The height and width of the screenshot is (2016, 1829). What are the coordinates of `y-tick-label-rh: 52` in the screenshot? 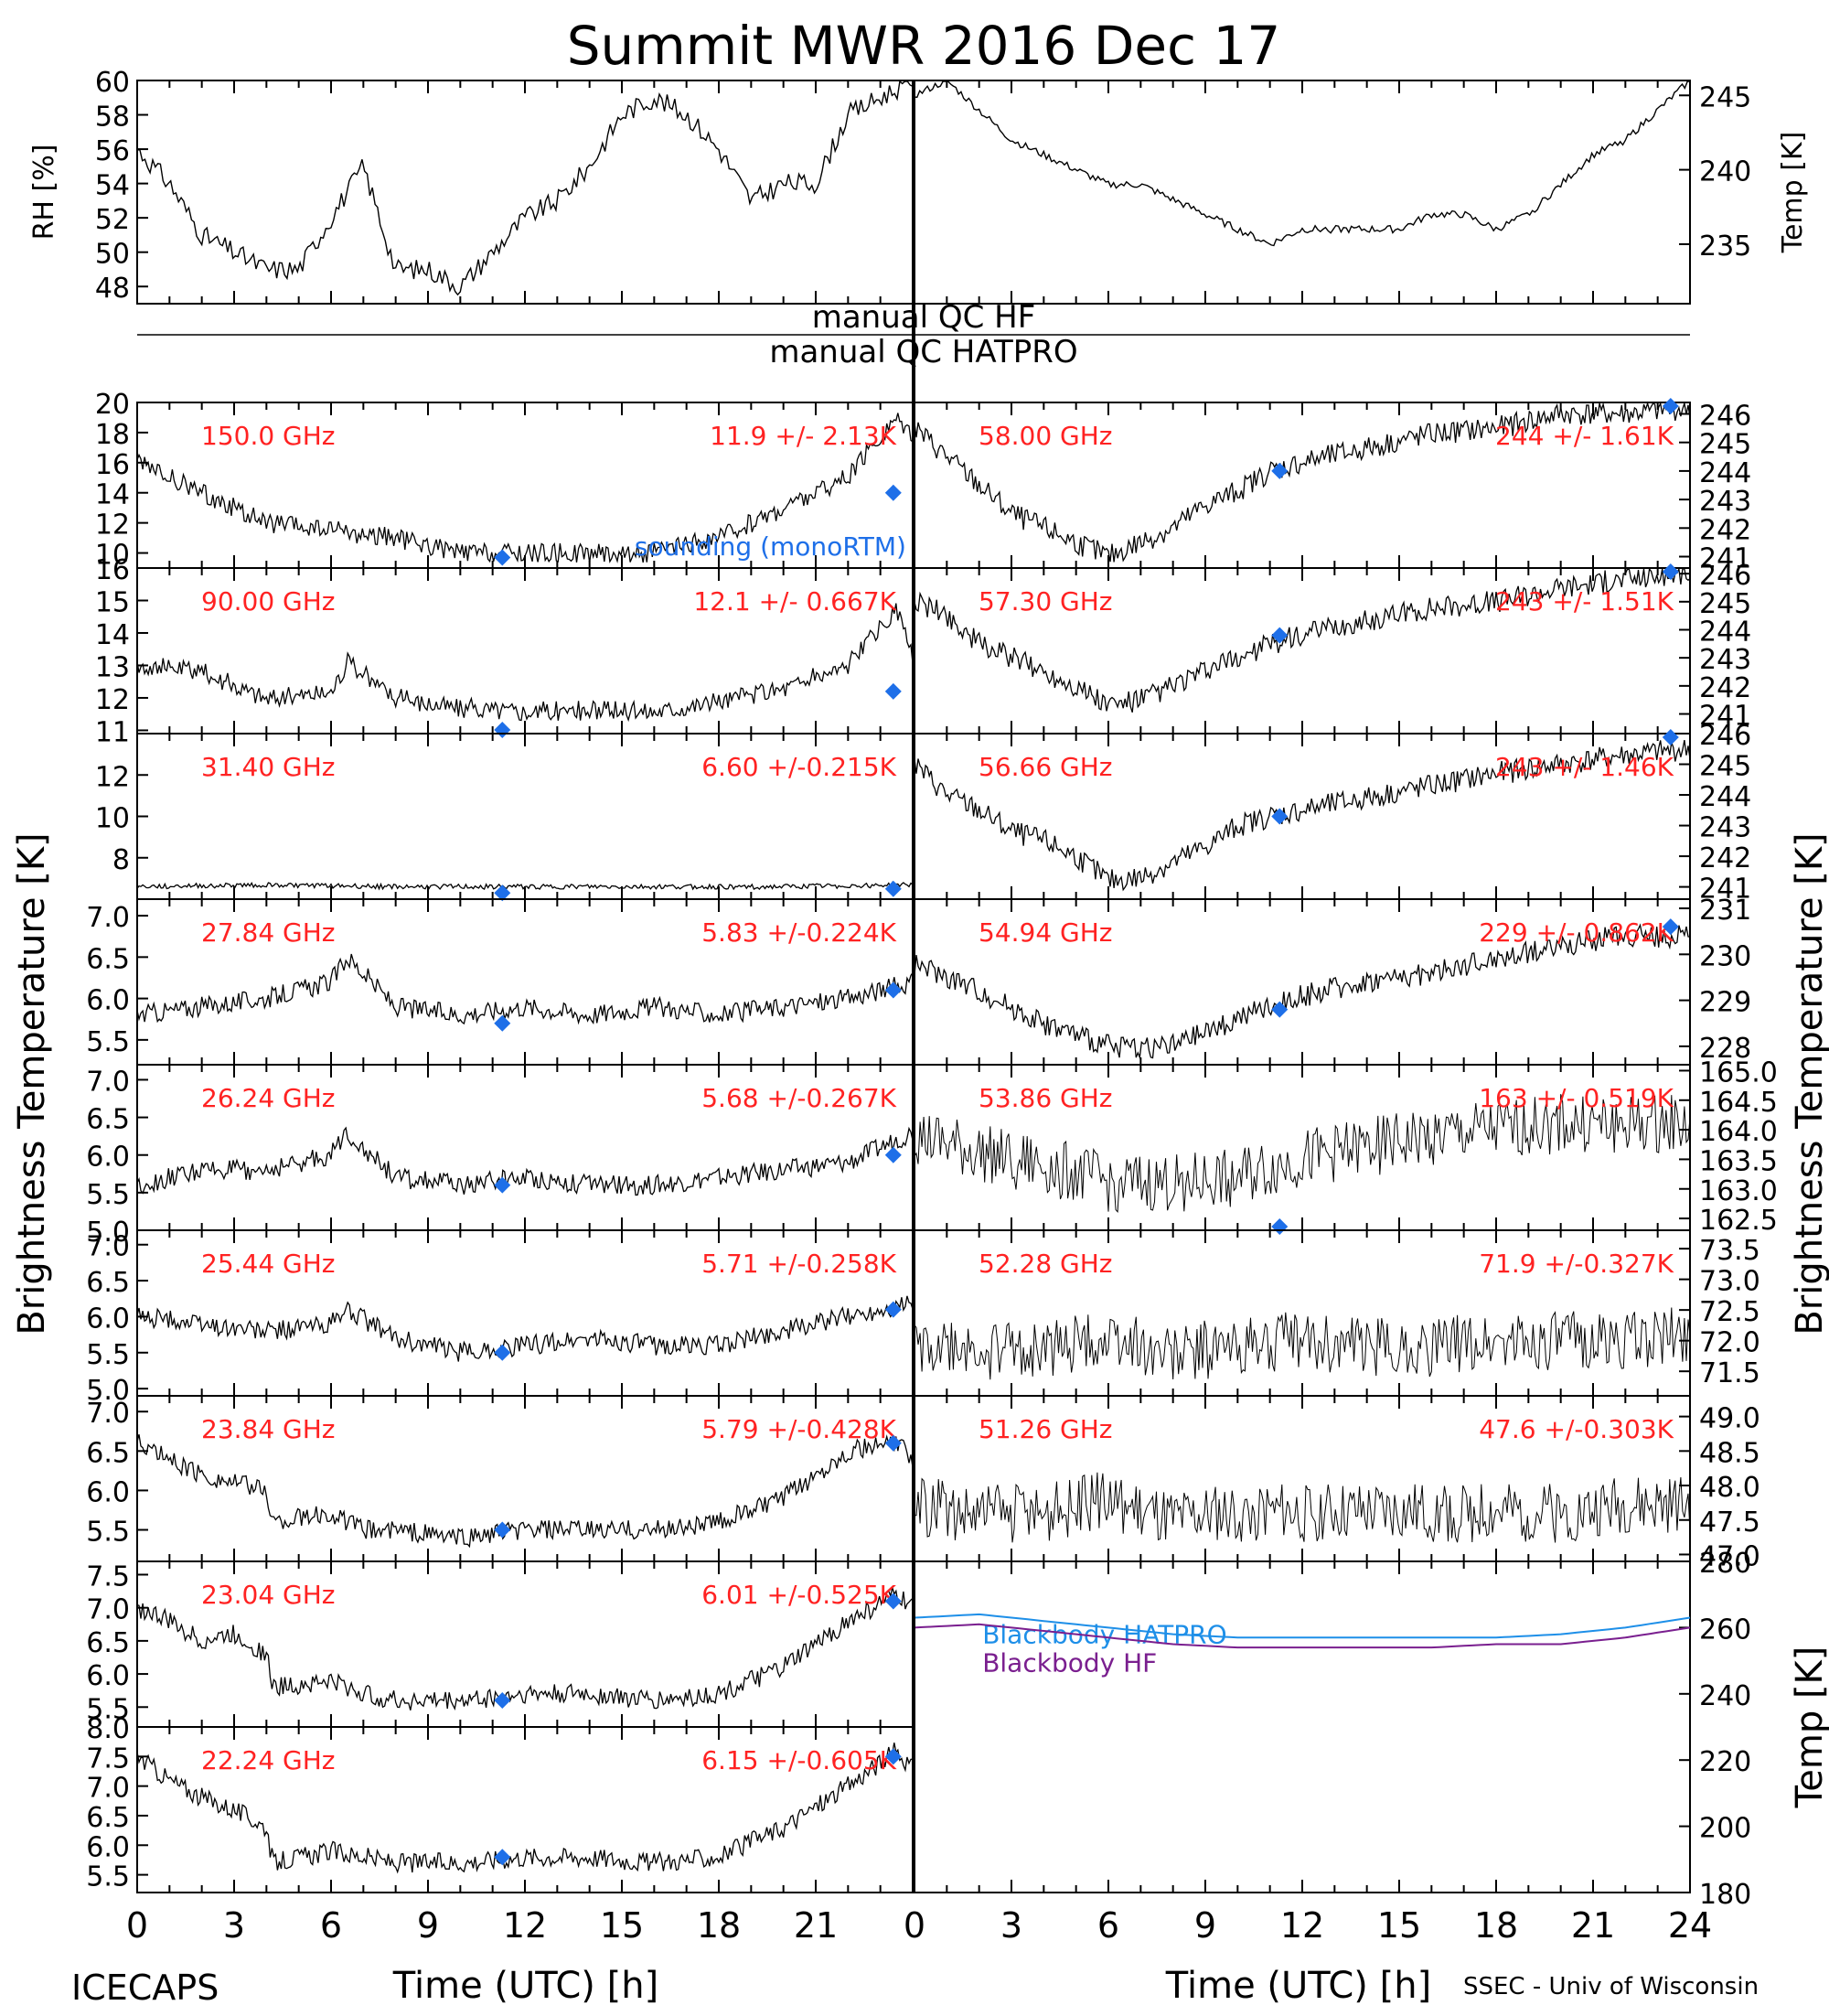 It's located at (112, 220).